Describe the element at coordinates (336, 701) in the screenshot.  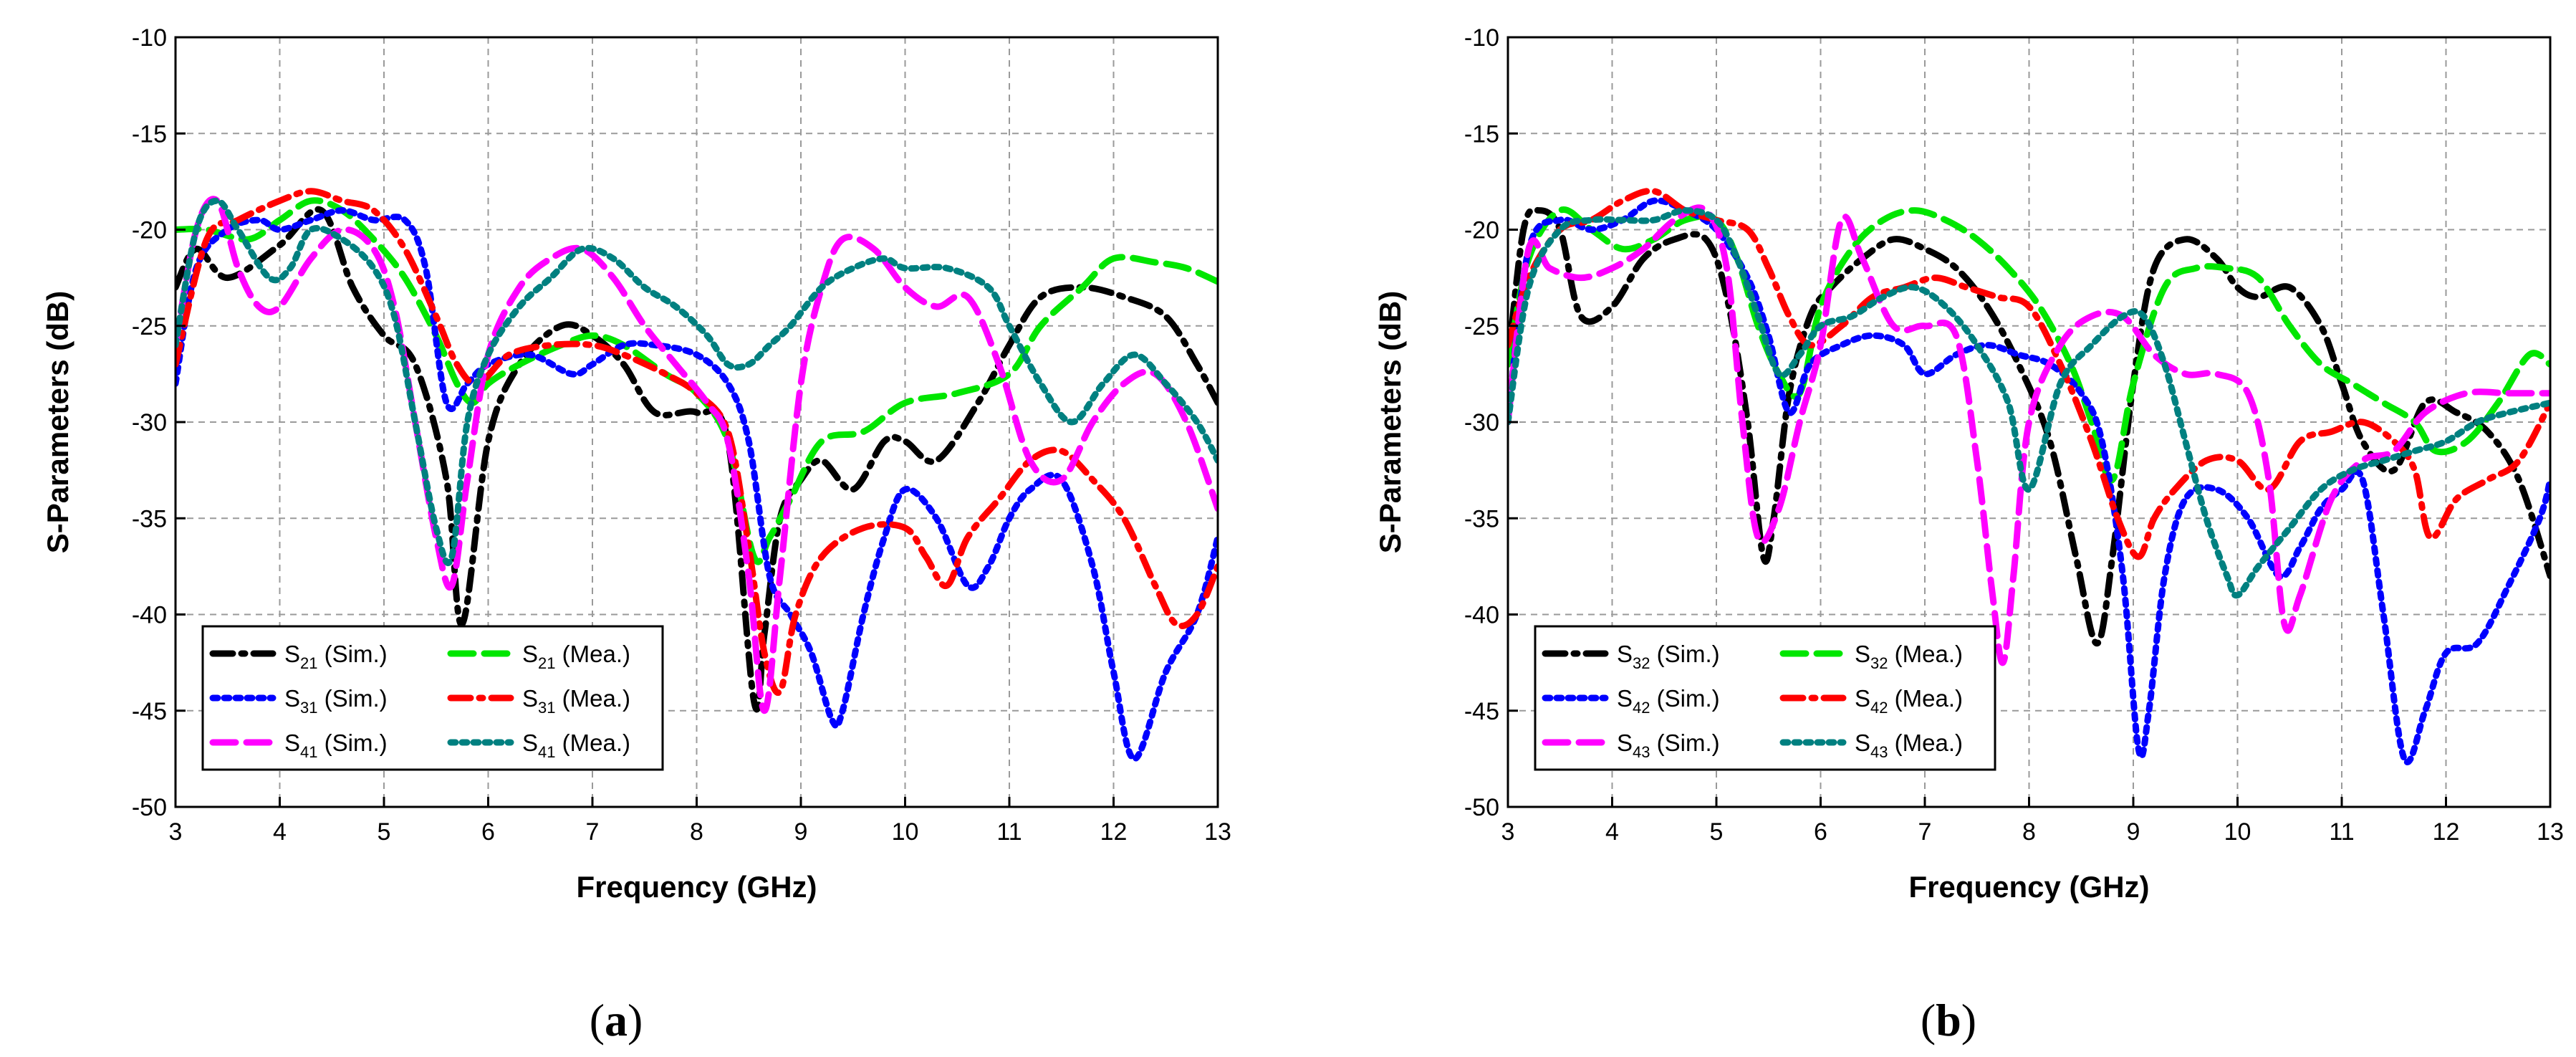
I see `legend-label: S31 (Sim.)` at that location.